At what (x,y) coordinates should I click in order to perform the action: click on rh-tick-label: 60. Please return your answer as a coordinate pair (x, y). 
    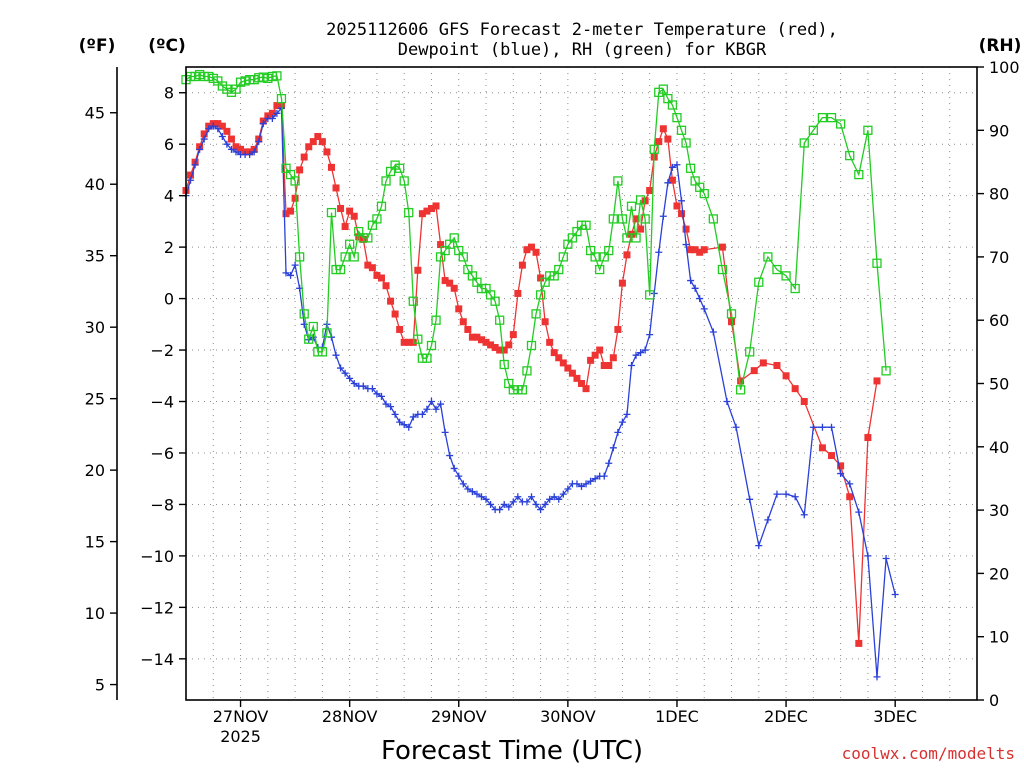
    Looking at the image, I should click on (999, 320).